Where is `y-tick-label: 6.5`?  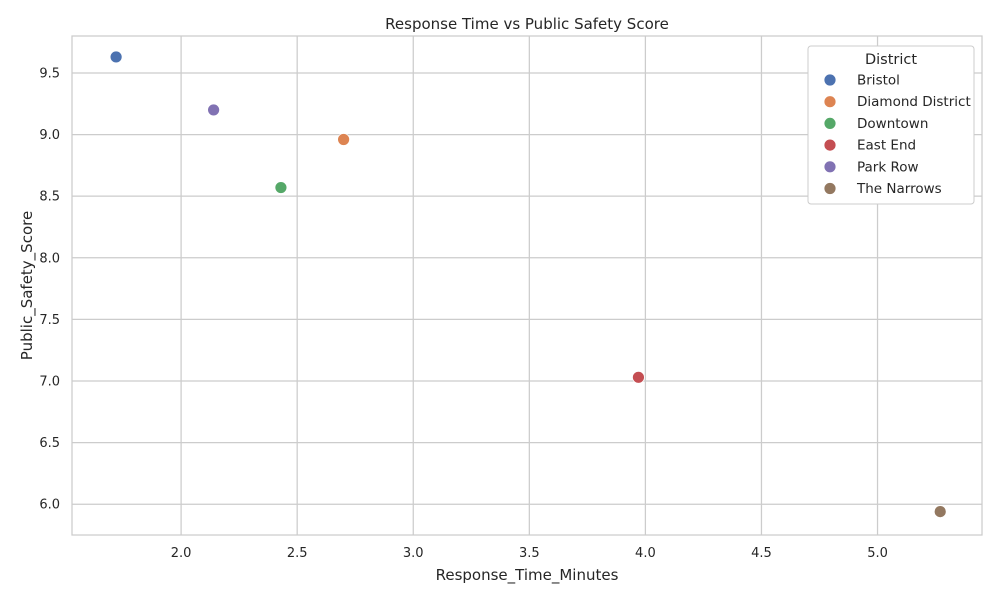 y-tick-label: 6.5 is located at coordinates (49, 443).